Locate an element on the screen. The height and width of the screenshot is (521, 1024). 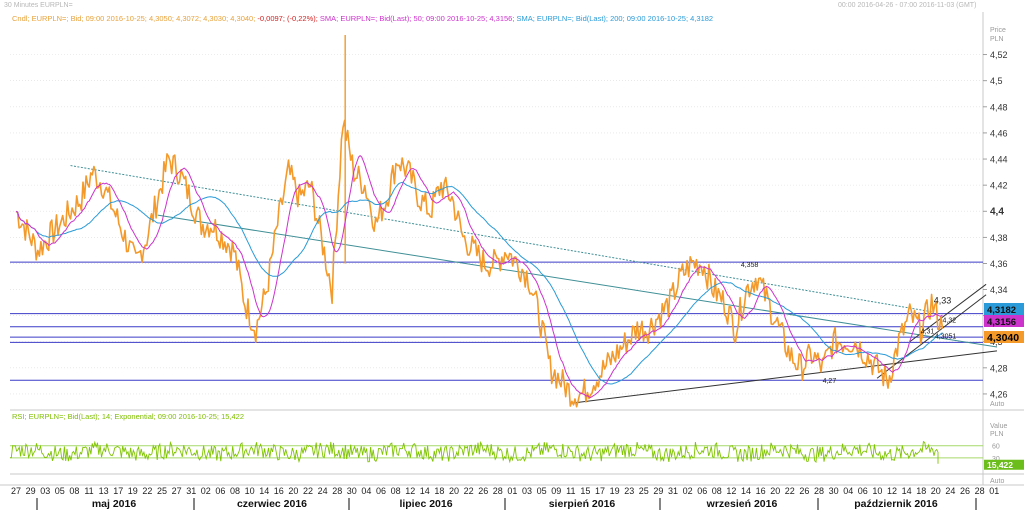
rsi-axis-auto: Auto is located at coordinates (997, 481).